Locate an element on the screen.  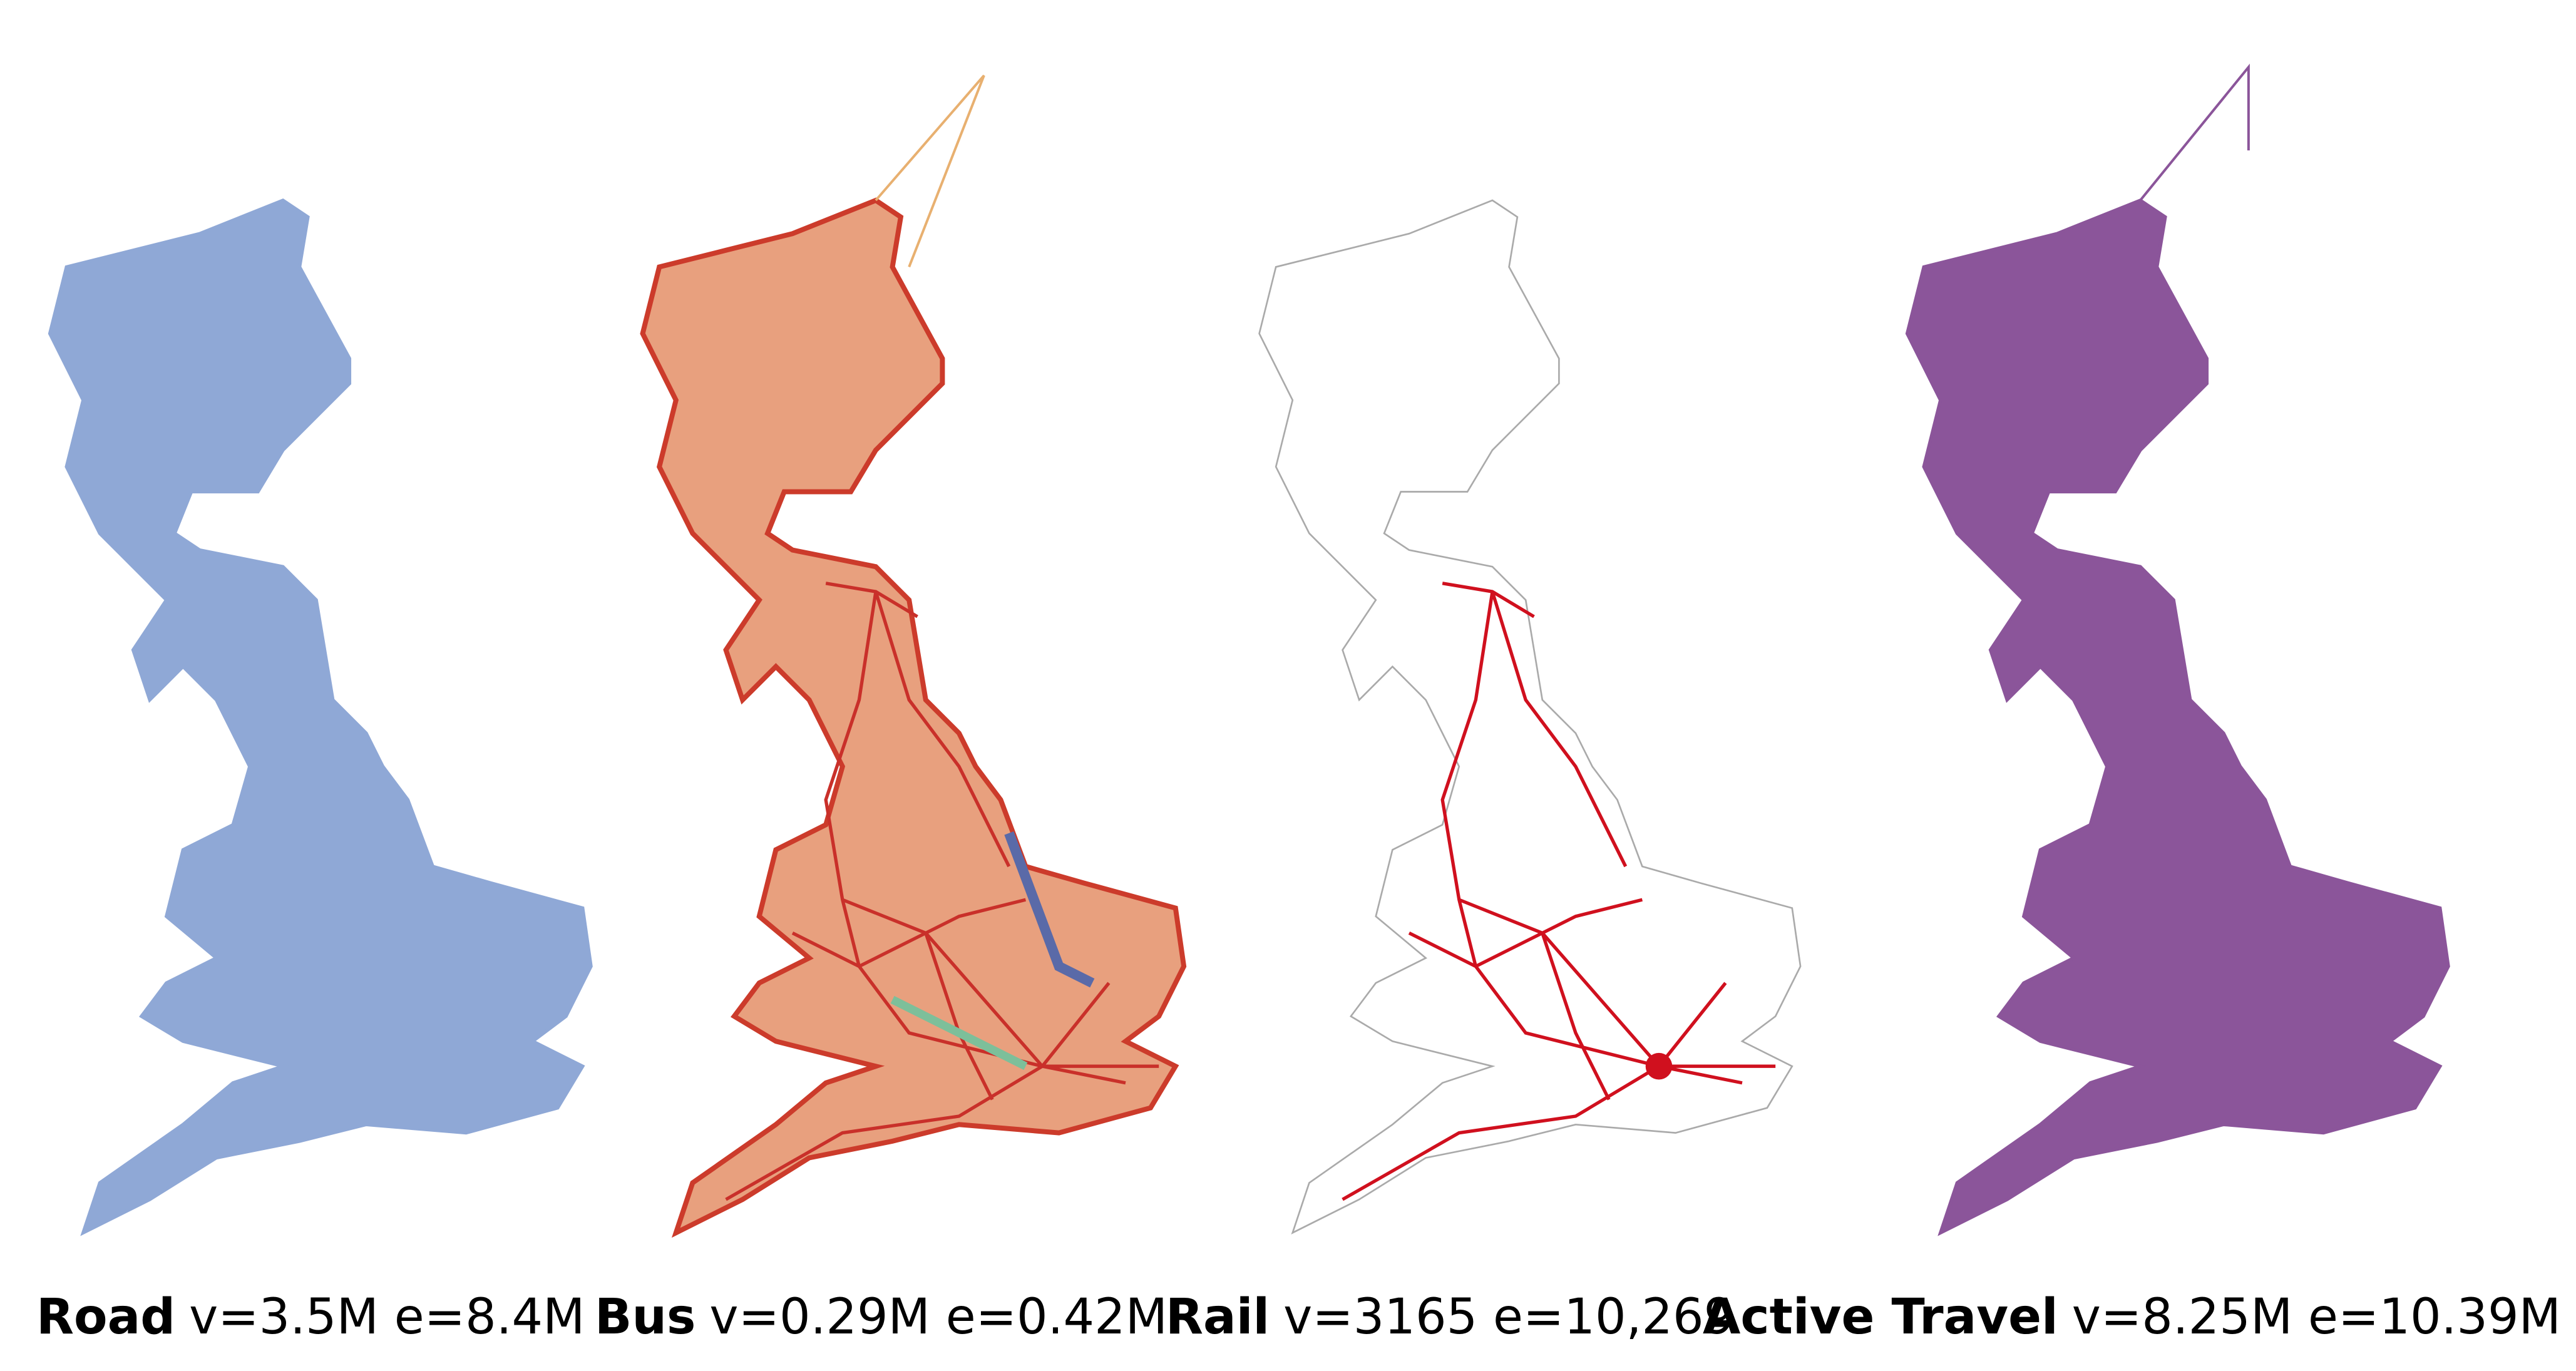
caption: Rail v=3165 e=10,269 is located at coordinates (1450, 1317).